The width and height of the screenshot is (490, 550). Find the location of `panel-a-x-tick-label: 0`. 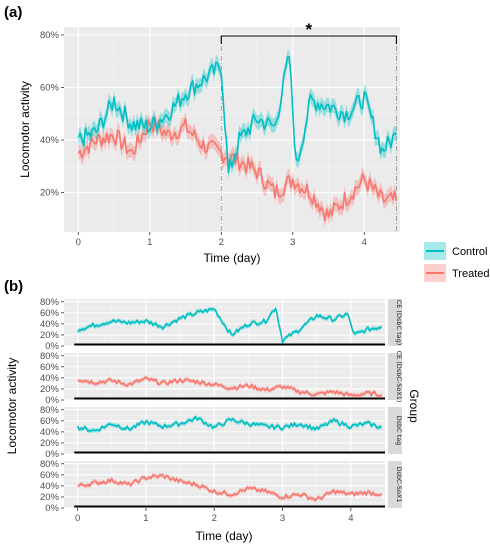

panel-a-x-tick-label: 0 is located at coordinates (78, 242).